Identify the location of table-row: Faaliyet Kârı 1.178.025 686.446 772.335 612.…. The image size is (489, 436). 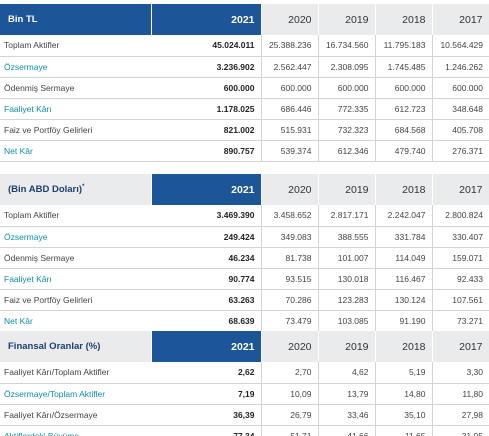
(244, 109).